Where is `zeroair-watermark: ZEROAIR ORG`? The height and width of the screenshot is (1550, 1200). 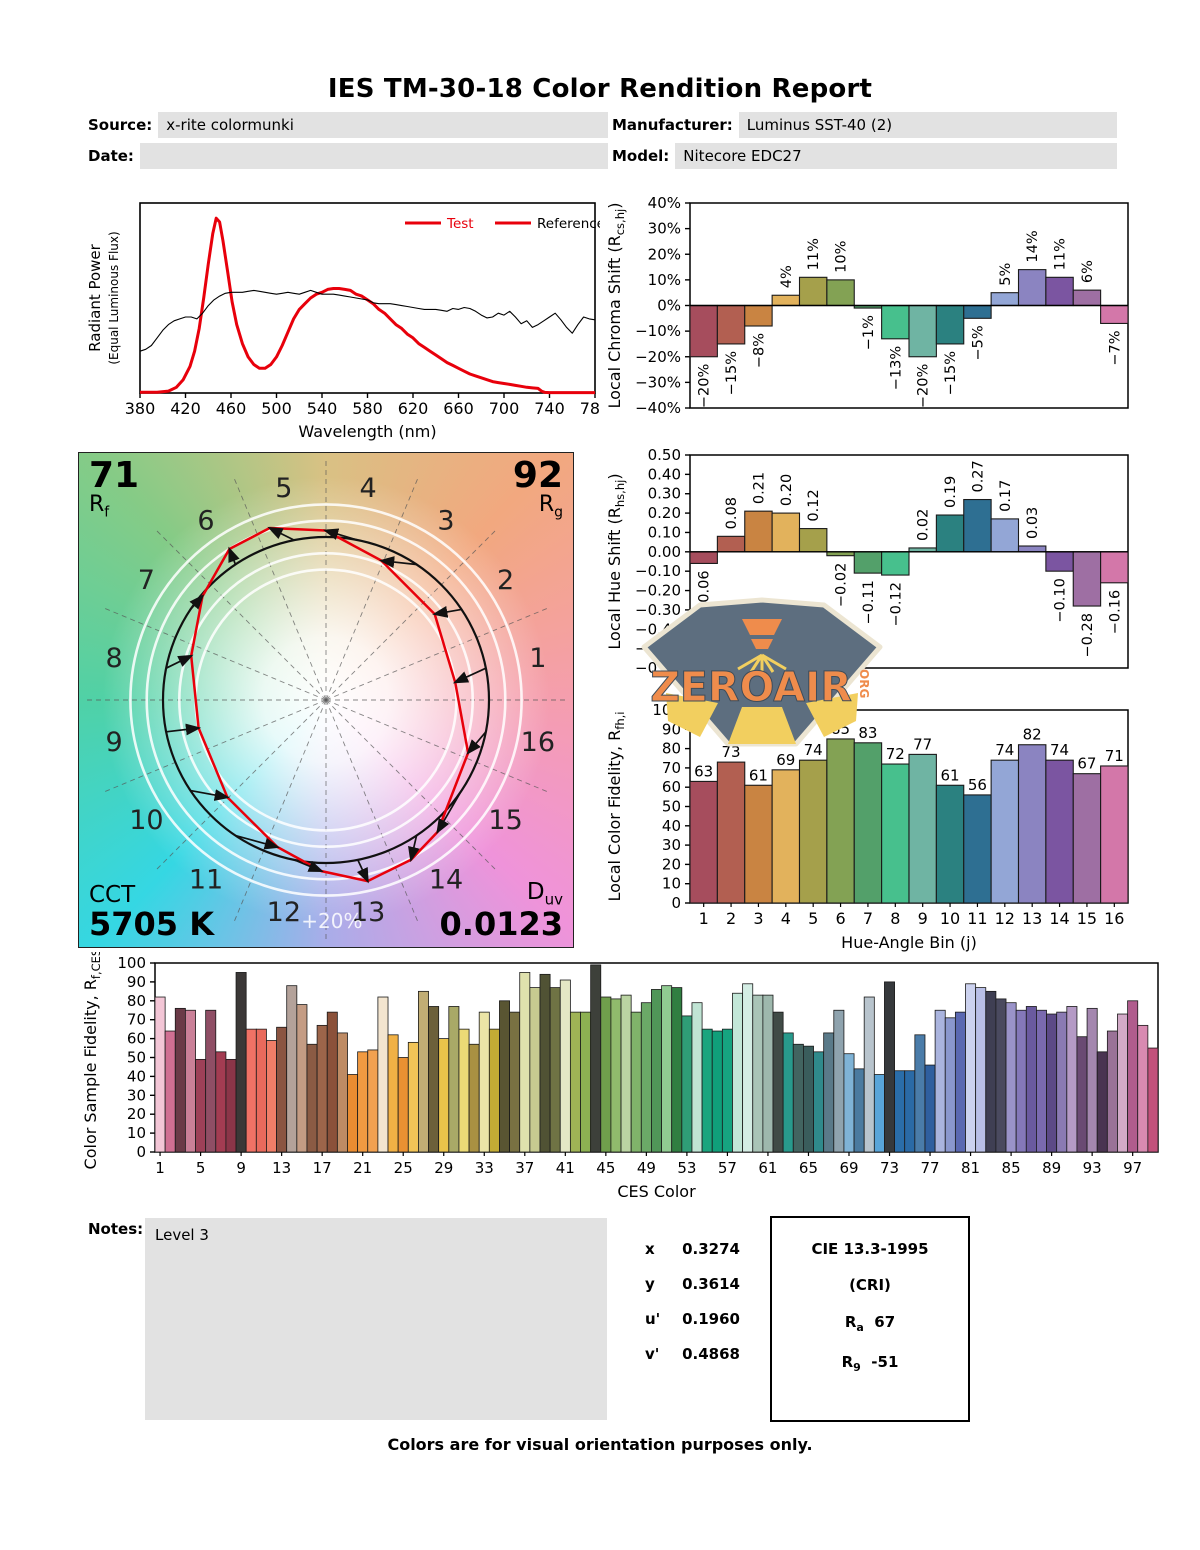 zeroair-watermark: ZEROAIR ORG is located at coordinates (762, 673).